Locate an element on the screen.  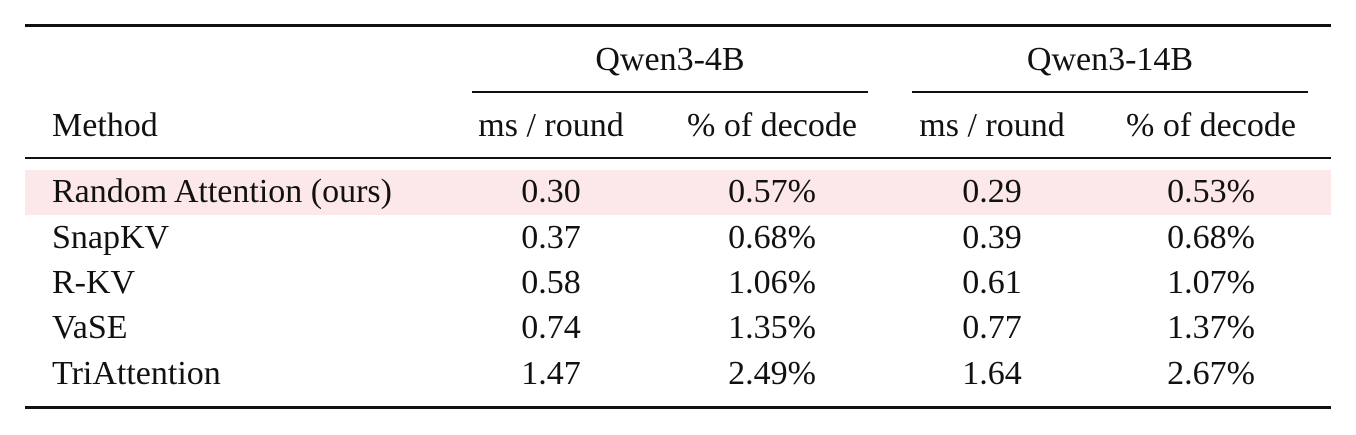
highlight-row is located at coordinates (678, 192).